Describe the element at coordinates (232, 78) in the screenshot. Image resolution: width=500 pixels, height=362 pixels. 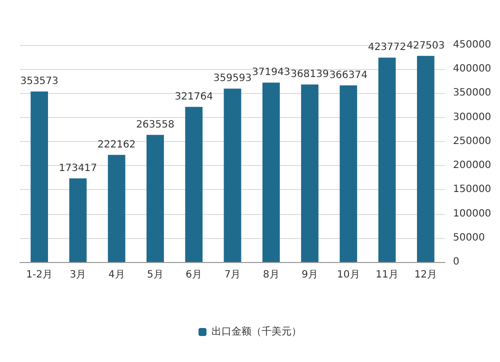
I see `data-label: 359593` at that location.